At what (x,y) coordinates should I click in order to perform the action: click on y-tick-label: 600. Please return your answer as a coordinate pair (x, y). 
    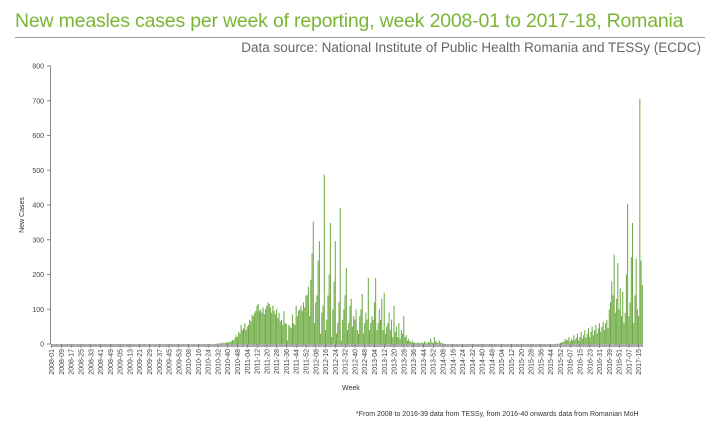
    Looking at the image, I should click on (38, 136).